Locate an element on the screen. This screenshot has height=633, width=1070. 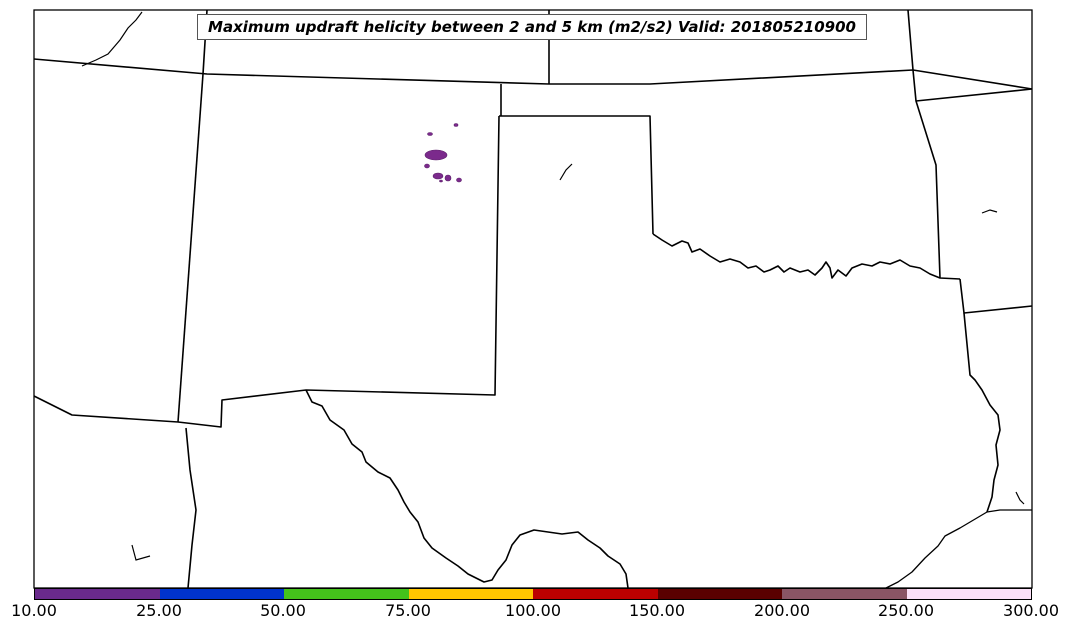
colorbar-tick-label: 10.00 is located at coordinates (34, 610).